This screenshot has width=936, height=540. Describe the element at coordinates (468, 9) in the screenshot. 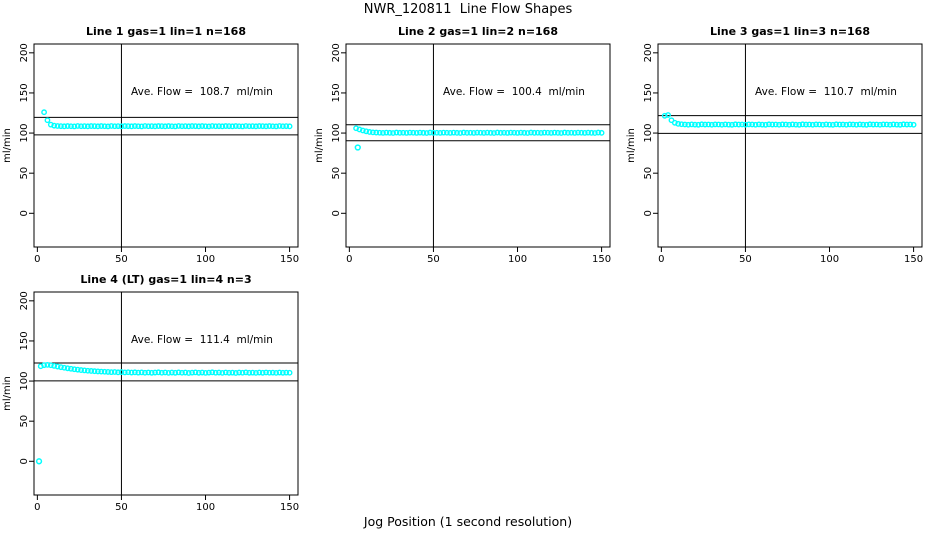

I see `figure-title: NWR_120811 Line Flow Shapes` at that location.